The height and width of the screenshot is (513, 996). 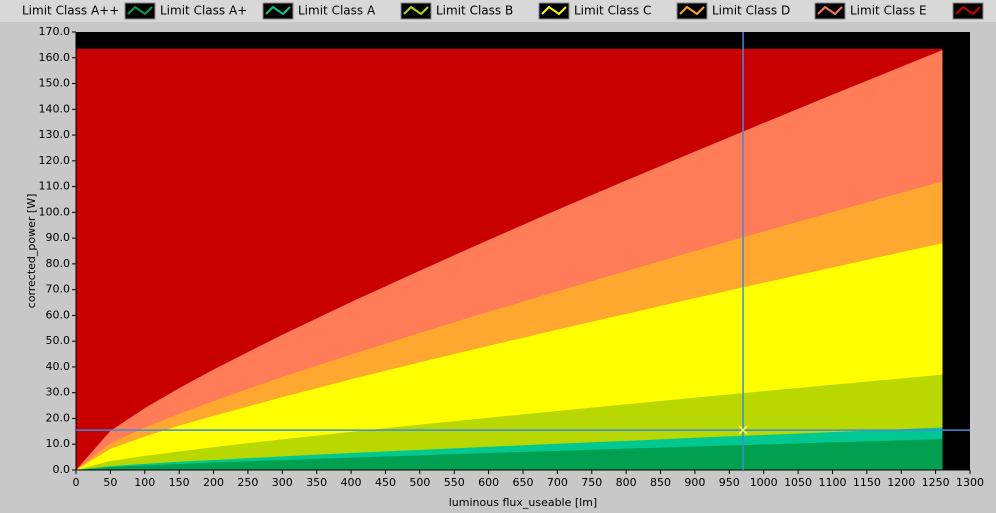 What do you see at coordinates (55, 186) in the screenshot?
I see `y-tick-label: 110.0` at bounding box center [55, 186].